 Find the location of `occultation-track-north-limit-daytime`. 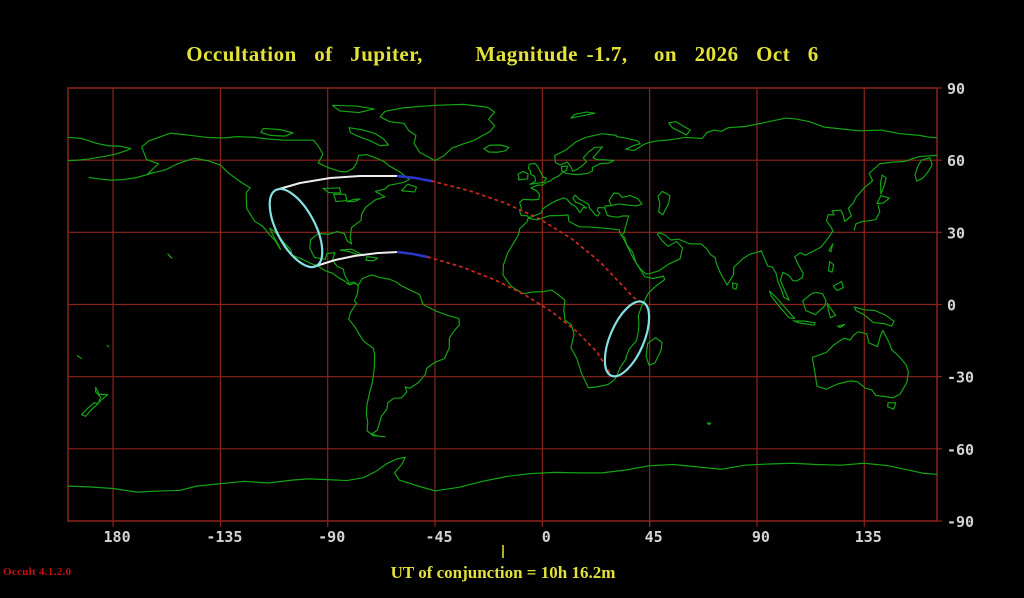

occultation-track-north-limit-daytime is located at coordinates (537, 241).